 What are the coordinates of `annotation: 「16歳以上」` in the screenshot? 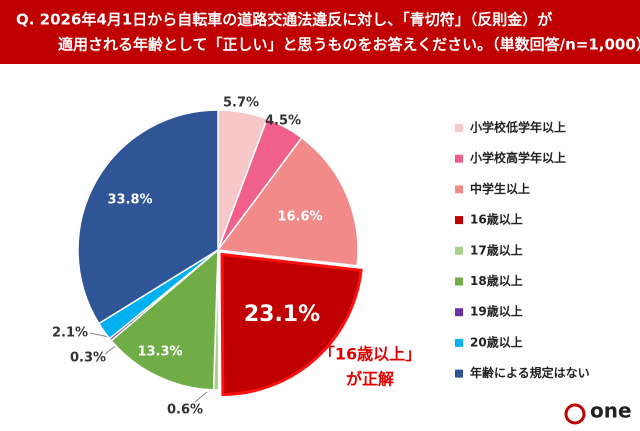 It's located at (370, 354).